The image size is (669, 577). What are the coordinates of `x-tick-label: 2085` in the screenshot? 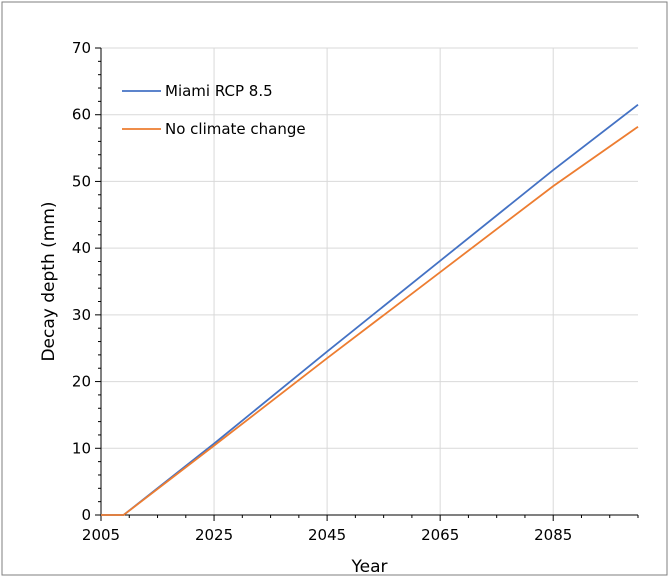 It's located at (553, 535).